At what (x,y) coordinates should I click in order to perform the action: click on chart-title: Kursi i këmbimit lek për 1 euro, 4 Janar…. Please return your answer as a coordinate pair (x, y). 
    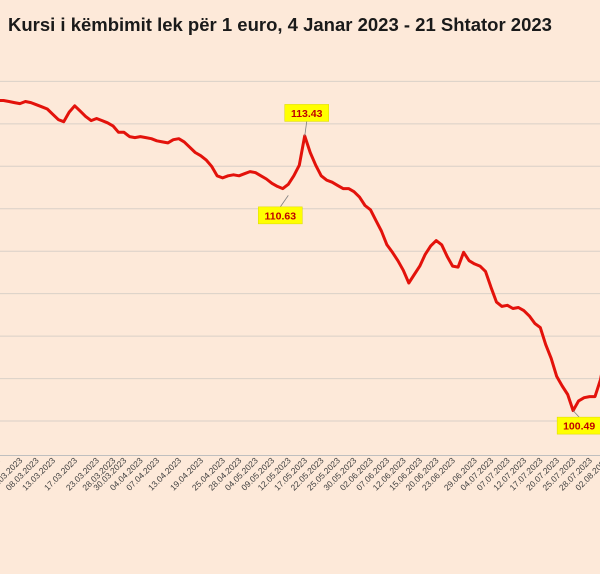
    Looking at the image, I should click on (280, 24).